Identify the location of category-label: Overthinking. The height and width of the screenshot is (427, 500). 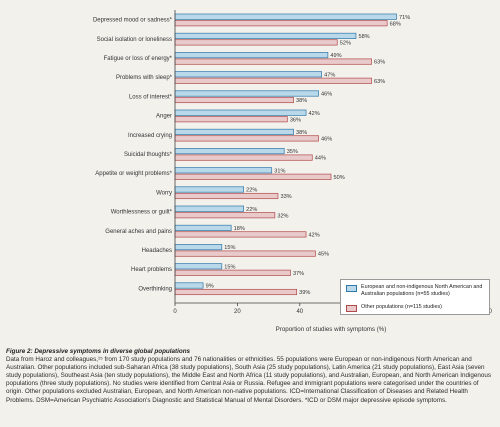
(155, 289).